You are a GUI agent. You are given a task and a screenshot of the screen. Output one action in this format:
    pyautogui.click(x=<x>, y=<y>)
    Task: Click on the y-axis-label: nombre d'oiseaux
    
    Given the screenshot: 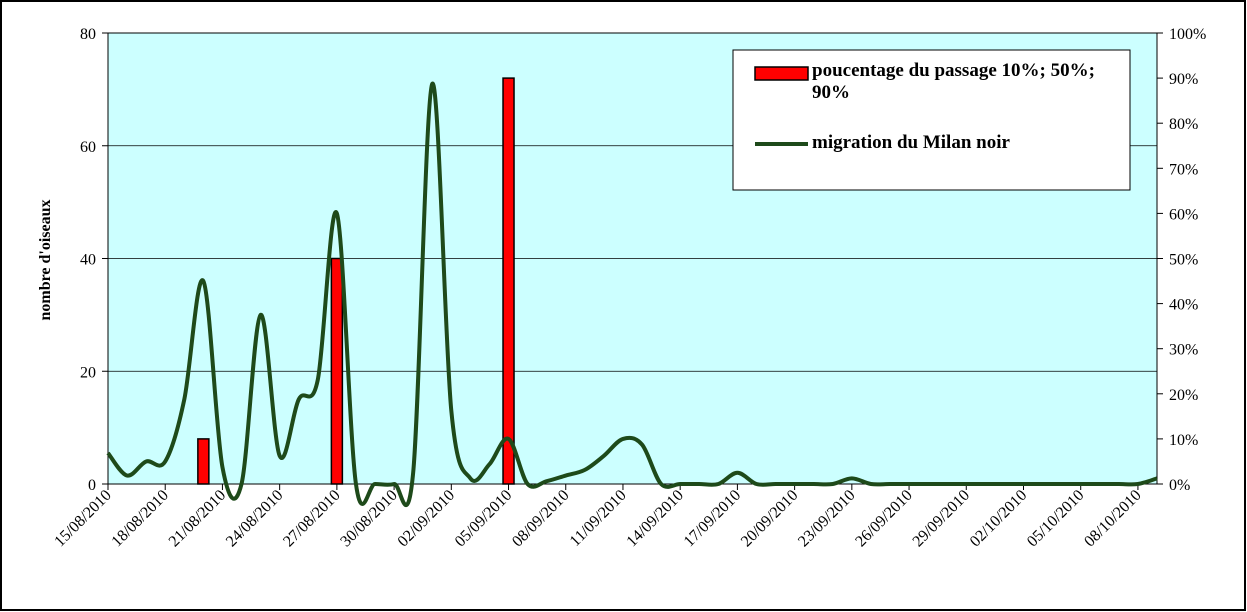 What is the action you would take?
    pyautogui.click(x=45, y=259)
    